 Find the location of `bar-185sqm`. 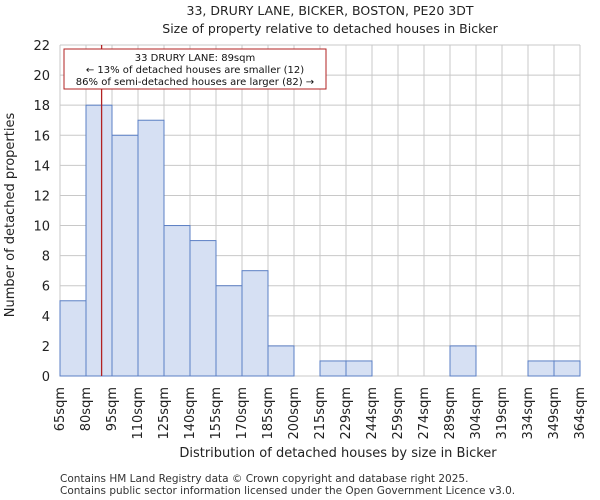

bar-185sqm is located at coordinates (281, 361).